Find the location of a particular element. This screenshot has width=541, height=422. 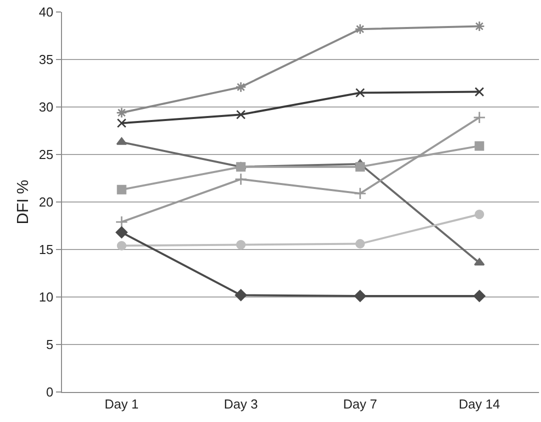

y-axis-title: DFI % is located at coordinates (23, 202).